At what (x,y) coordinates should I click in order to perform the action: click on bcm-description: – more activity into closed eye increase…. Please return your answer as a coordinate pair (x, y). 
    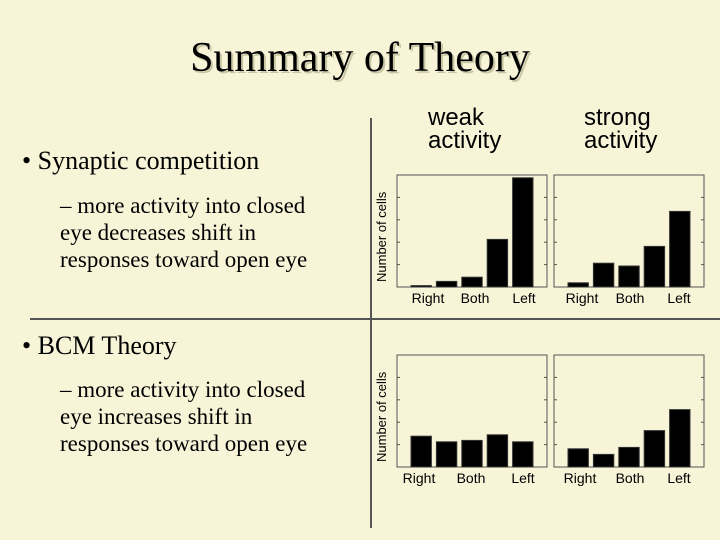
    Looking at the image, I should click on (183, 416).